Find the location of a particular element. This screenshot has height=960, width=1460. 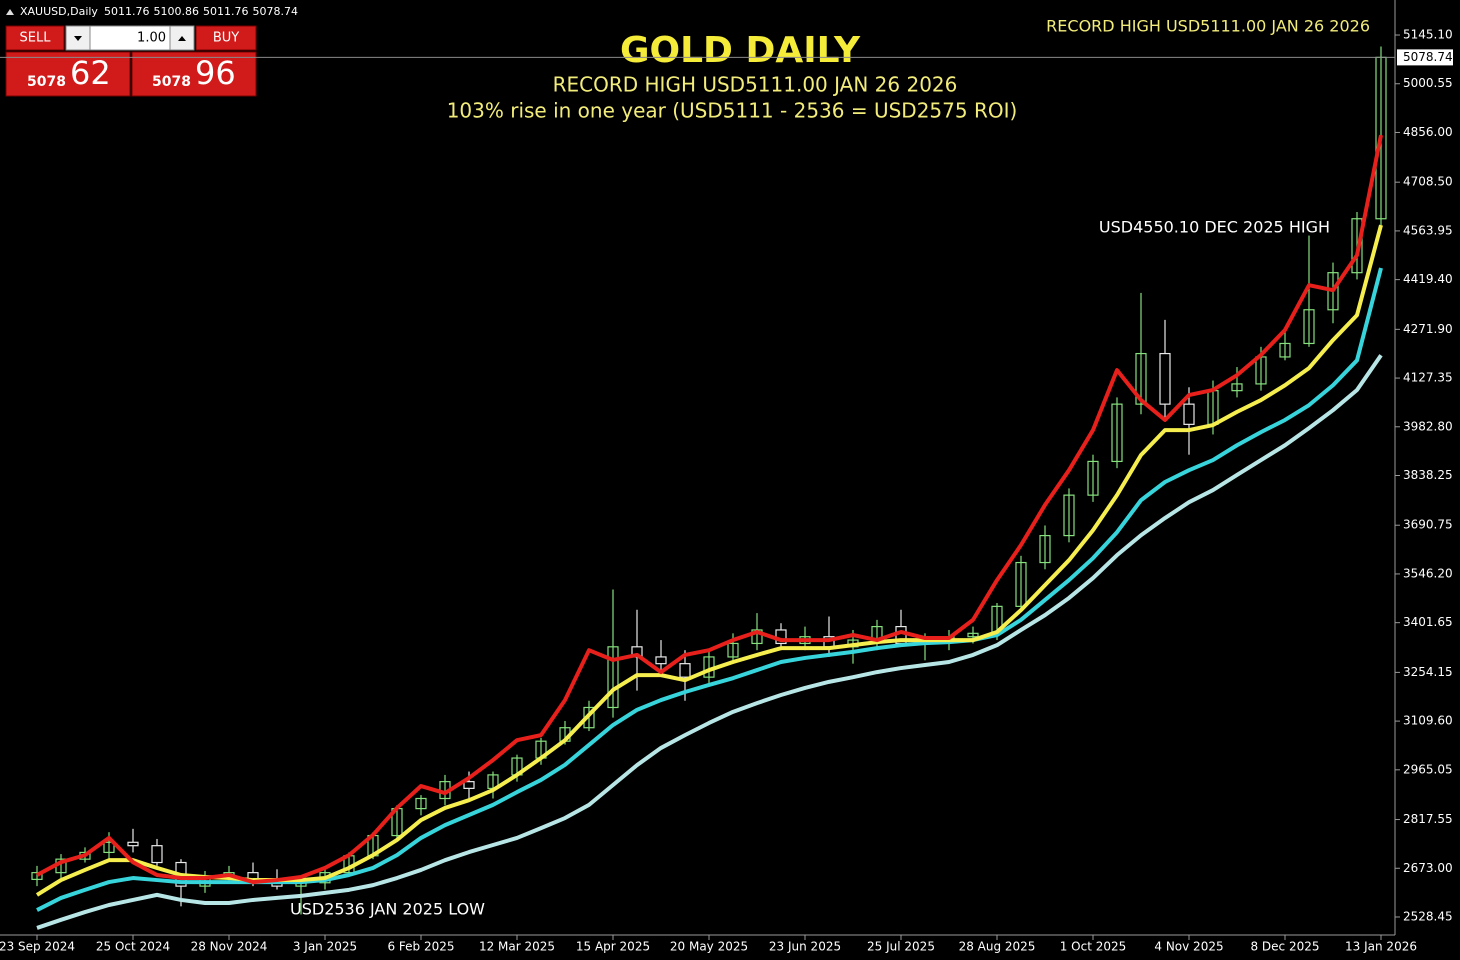

x-tick-label: 15 Apr 2025 is located at coordinates (613, 947).